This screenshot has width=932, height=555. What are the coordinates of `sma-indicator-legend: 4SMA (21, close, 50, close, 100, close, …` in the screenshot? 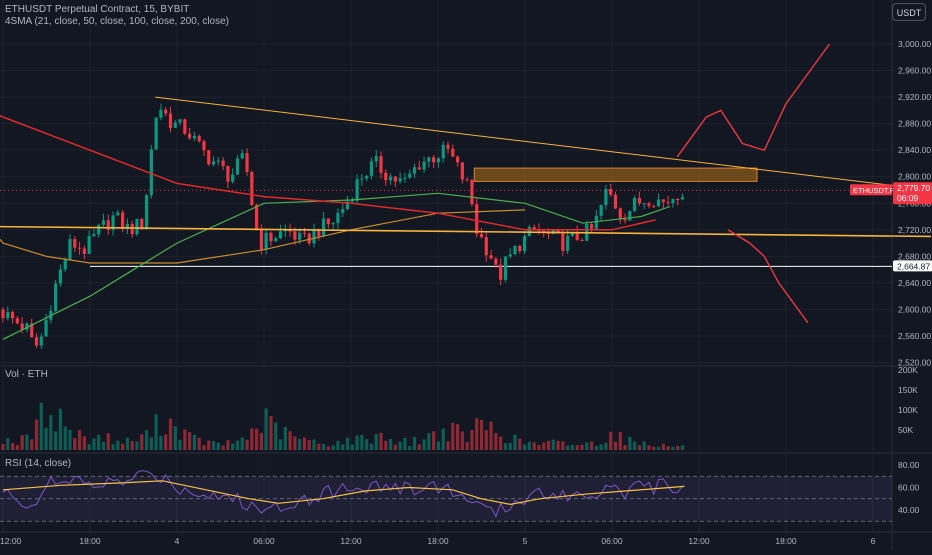 It's located at (117, 21).